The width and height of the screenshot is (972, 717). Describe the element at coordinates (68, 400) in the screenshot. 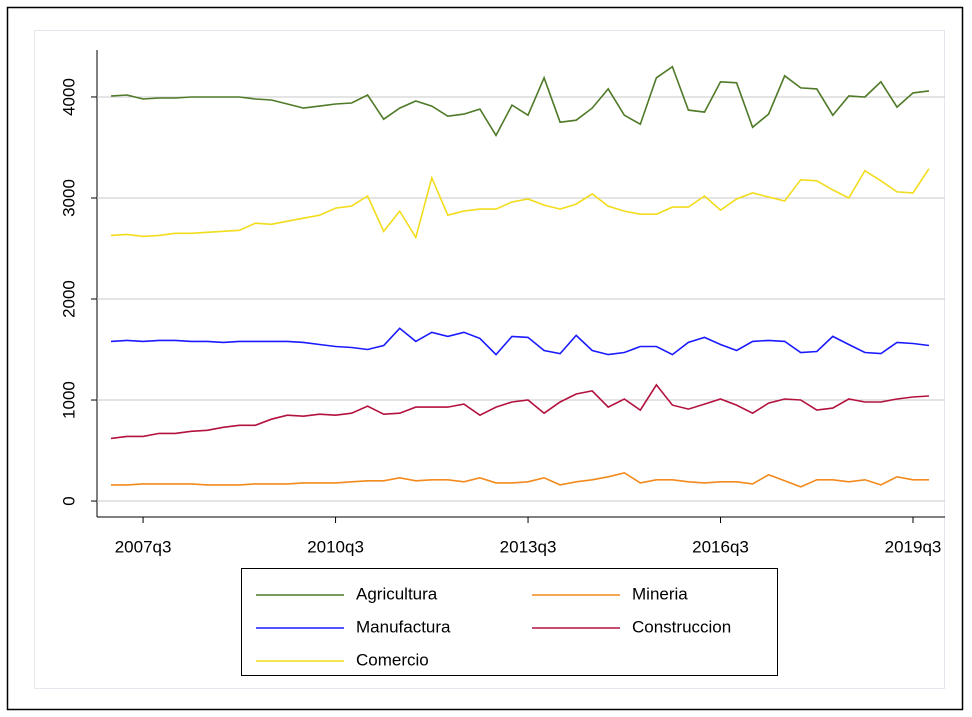

I see `y-tick-label: 1000` at that location.